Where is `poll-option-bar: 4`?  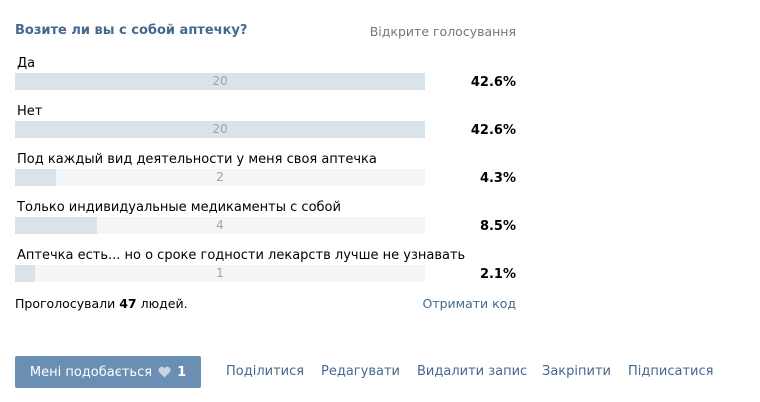 poll-option-bar: 4 is located at coordinates (220, 225).